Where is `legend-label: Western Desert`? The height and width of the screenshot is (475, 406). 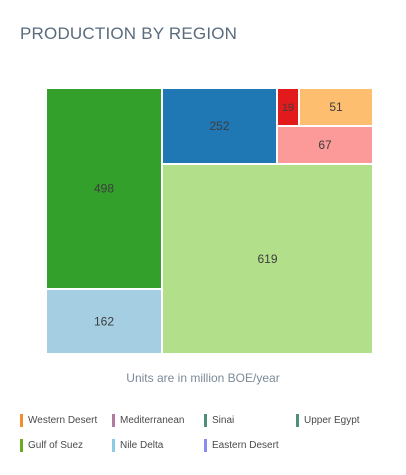 legend-label: Western Desert is located at coordinates (63, 420).